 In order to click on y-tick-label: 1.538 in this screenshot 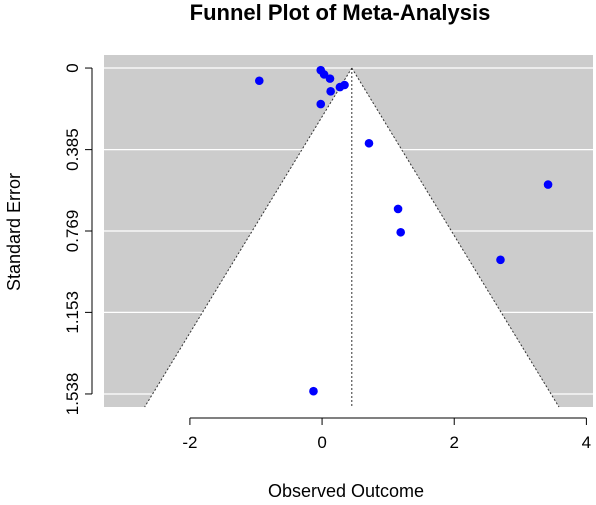, I will do `click(72, 394)`.